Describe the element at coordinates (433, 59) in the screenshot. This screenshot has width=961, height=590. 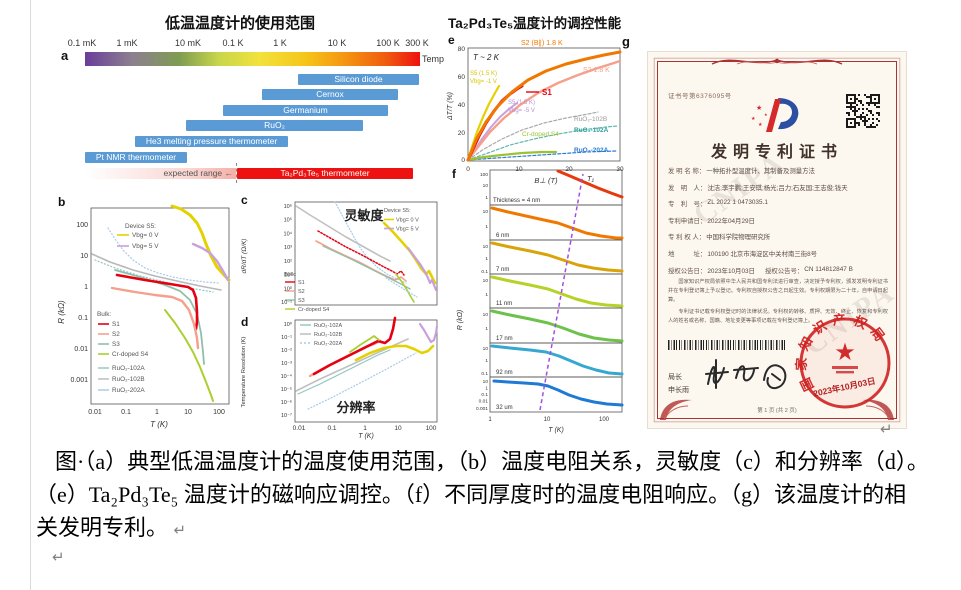
I see `temp-axis-label: Temp` at that location.